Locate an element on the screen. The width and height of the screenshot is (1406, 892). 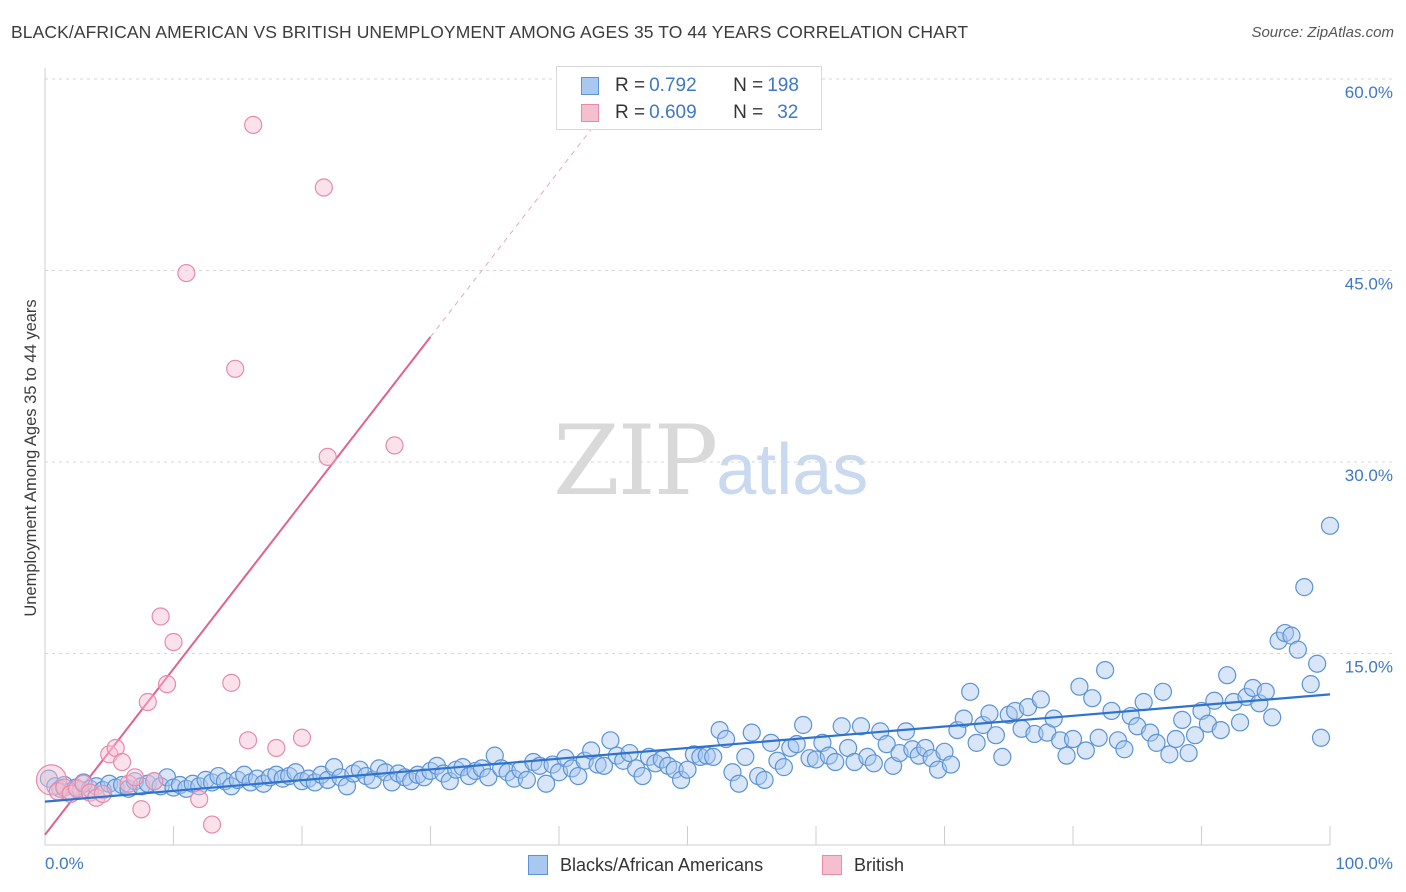
watermark-atlas: atlas is located at coordinates (792, 470).